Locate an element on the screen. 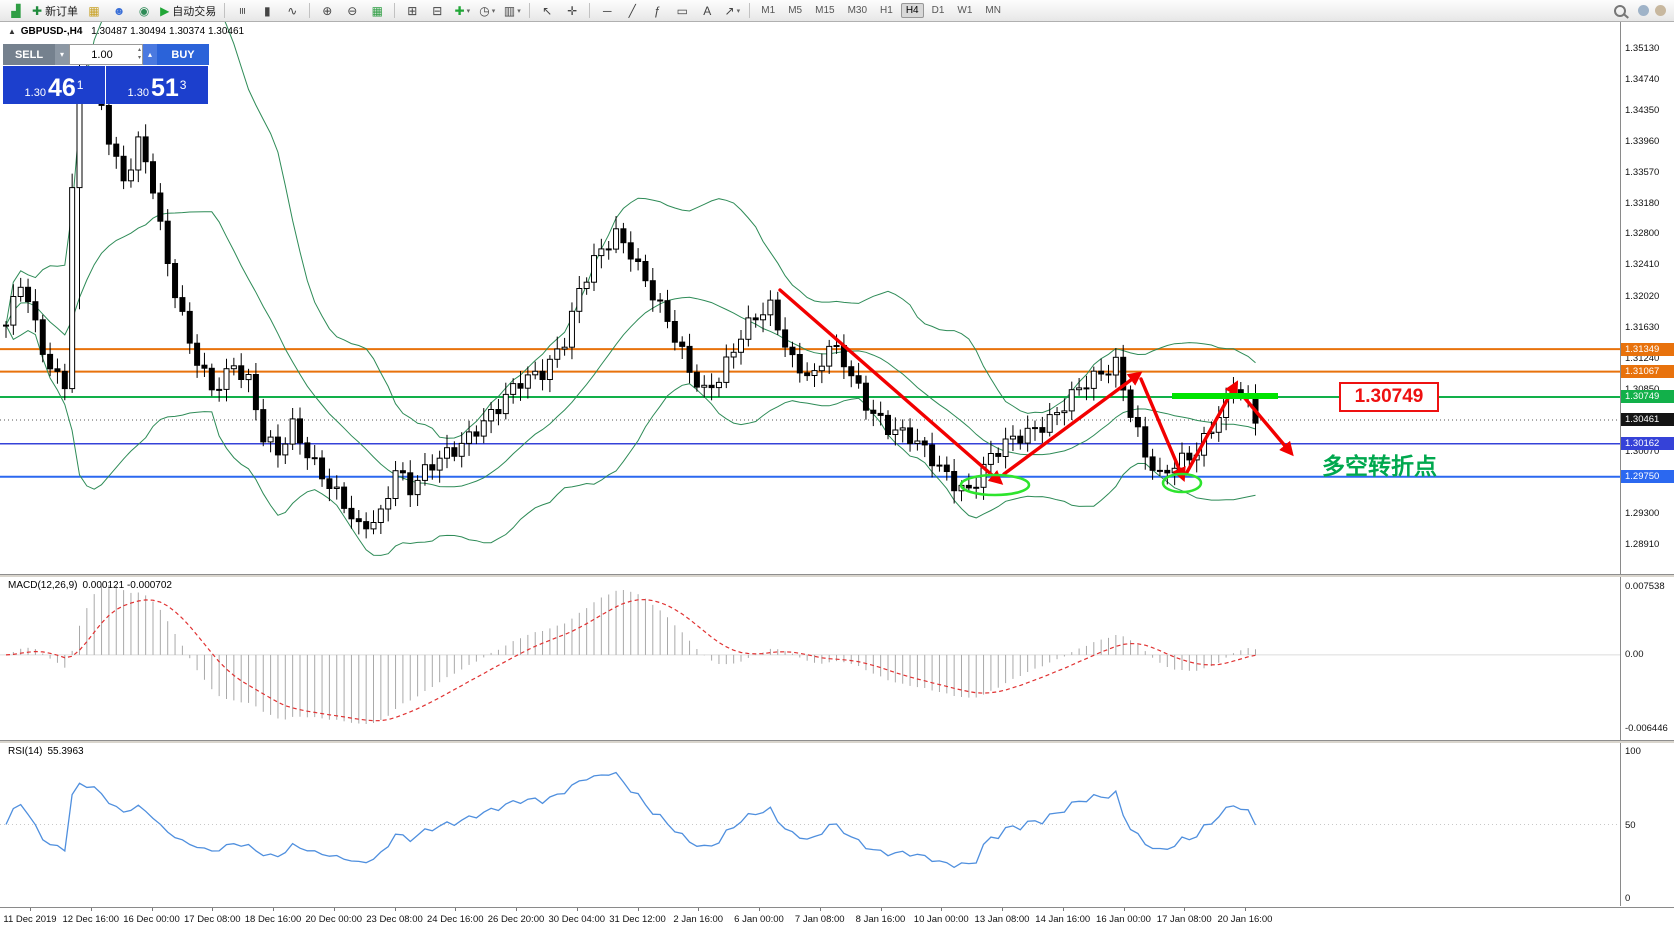  profile-icon: ☻ is located at coordinates (119, 11).